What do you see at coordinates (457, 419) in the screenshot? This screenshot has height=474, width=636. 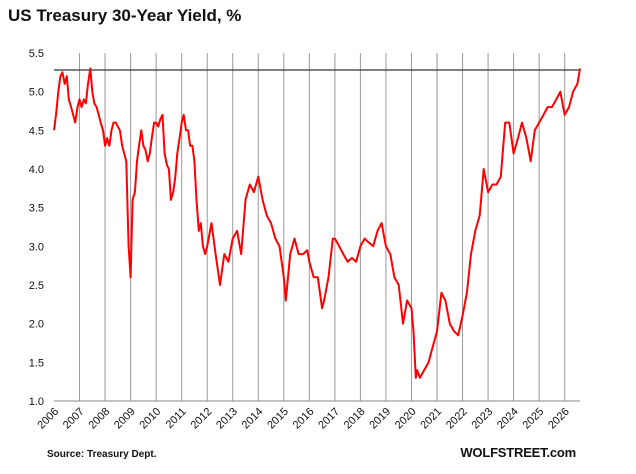 I see `x-tick-label: 2022` at bounding box center [457, 419].